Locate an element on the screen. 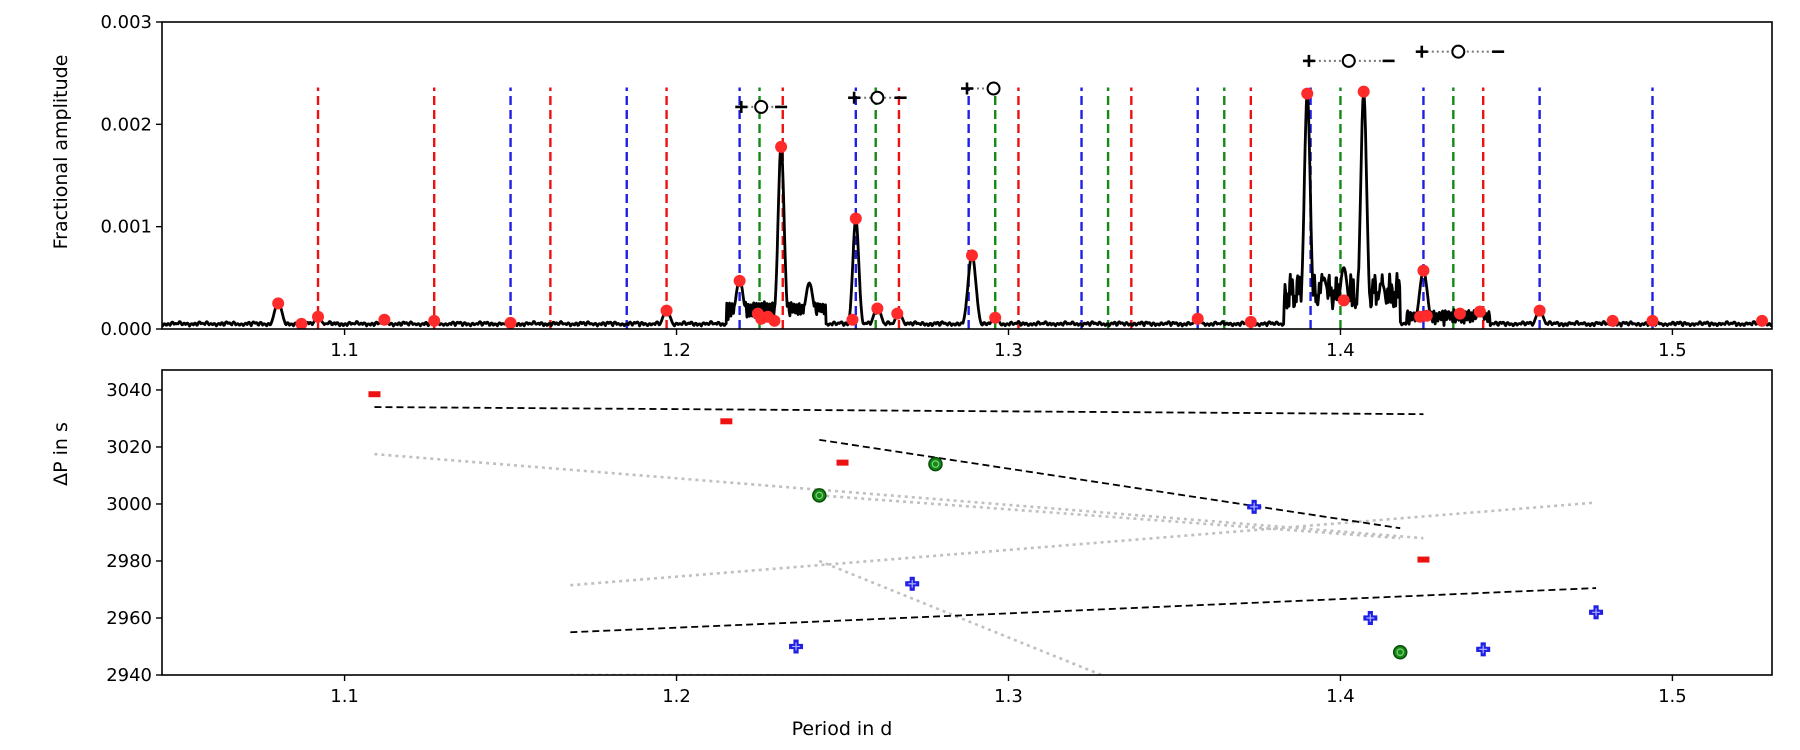 The height and width of the screenshot is (750, 1800). top-y-tick-label: 0.003 is located at coordinates (126, 22).